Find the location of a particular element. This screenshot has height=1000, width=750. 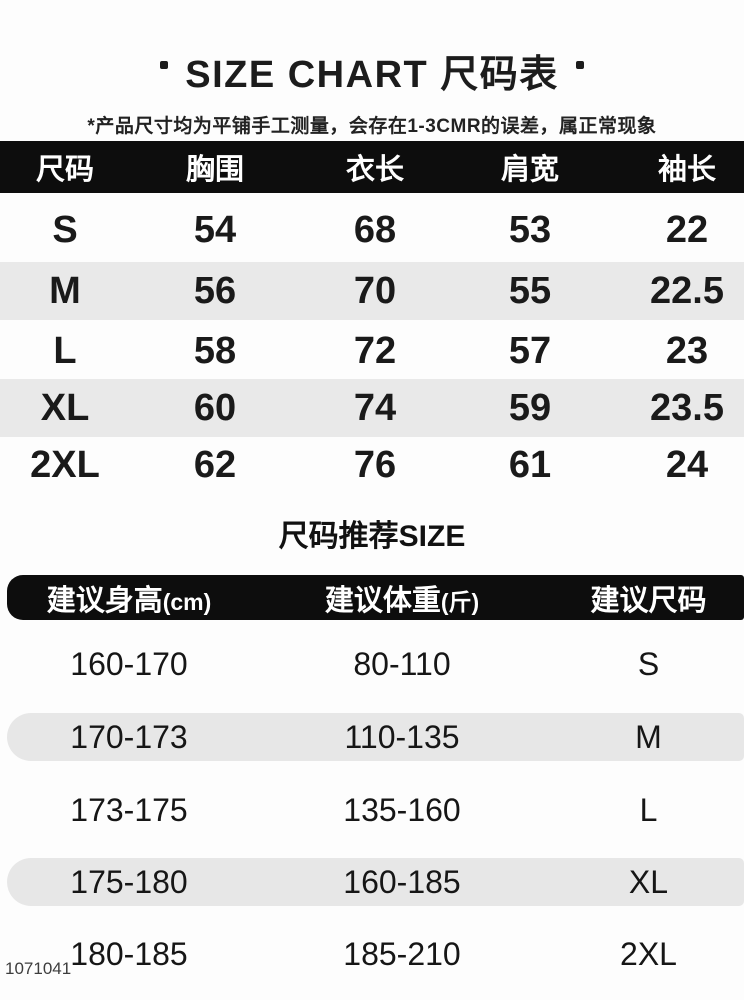

cell-shoulder: 53 is located at coordinates (530, 229).